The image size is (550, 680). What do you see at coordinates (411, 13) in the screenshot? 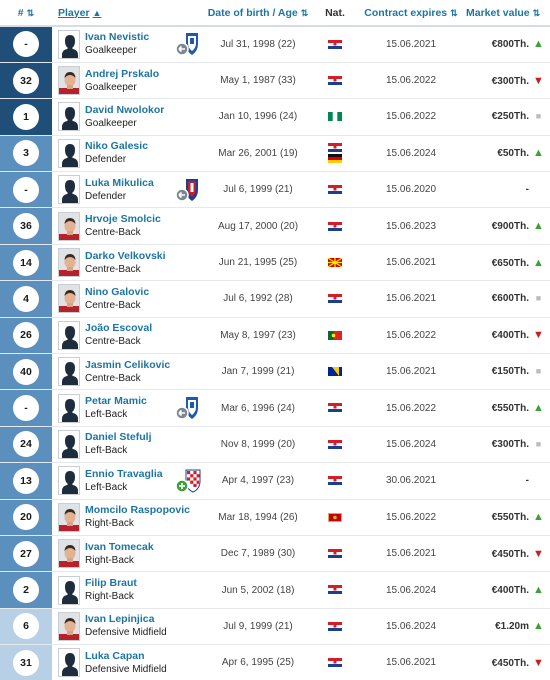
I see `col-header-contract: Contract expires ⇅` at bounding box center [411, 13].